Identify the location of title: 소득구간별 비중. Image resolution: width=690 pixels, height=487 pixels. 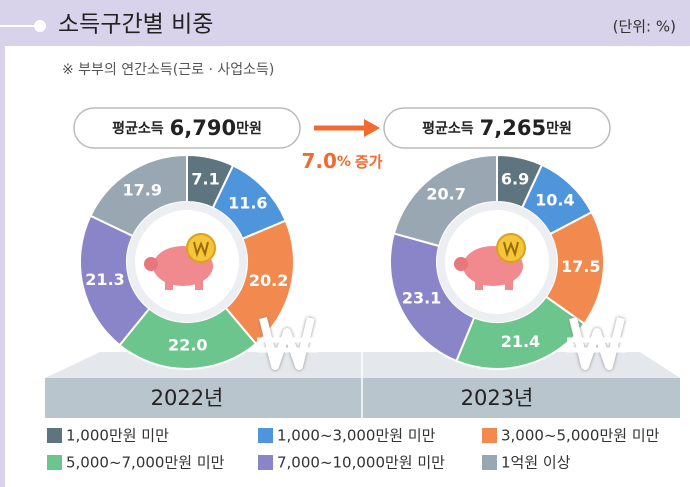
(135, 25).